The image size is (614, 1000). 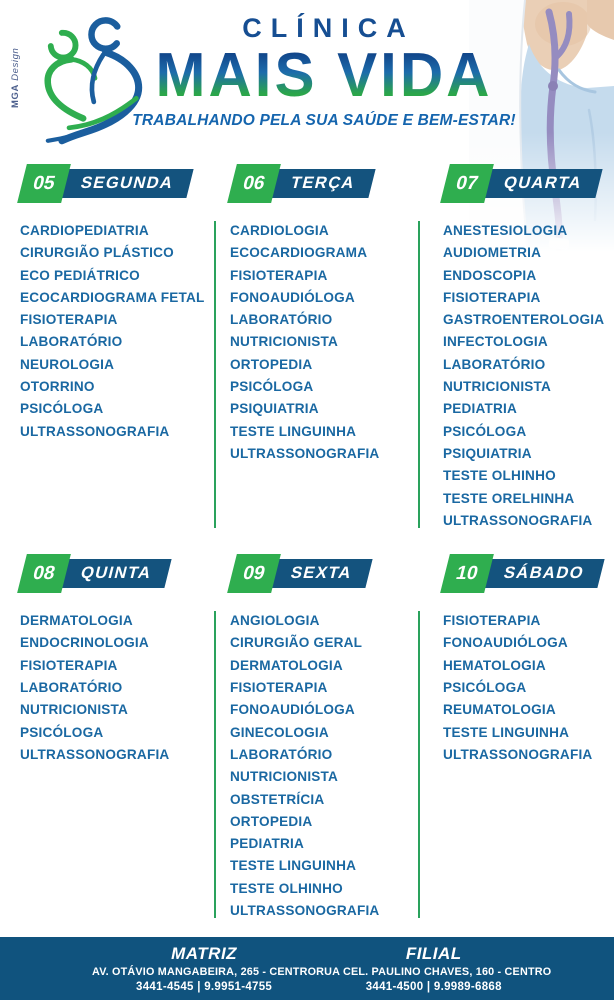 I want to click on location-title: MATRIZ, so click(x=204, y=953).